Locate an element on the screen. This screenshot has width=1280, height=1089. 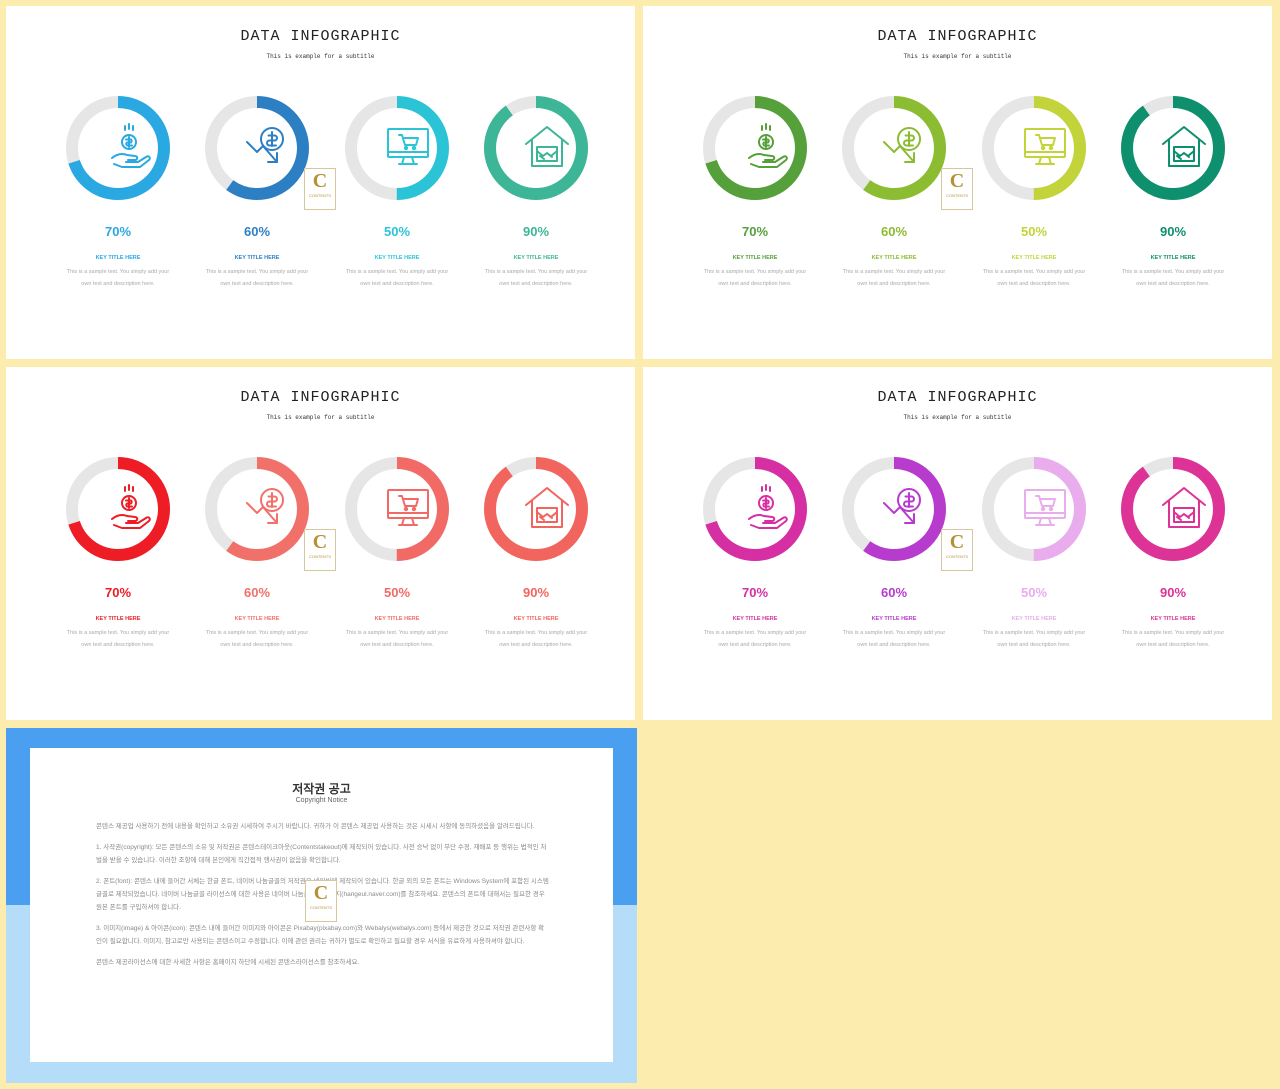
percent-value: 90% is located at coordinates (1173, 231).